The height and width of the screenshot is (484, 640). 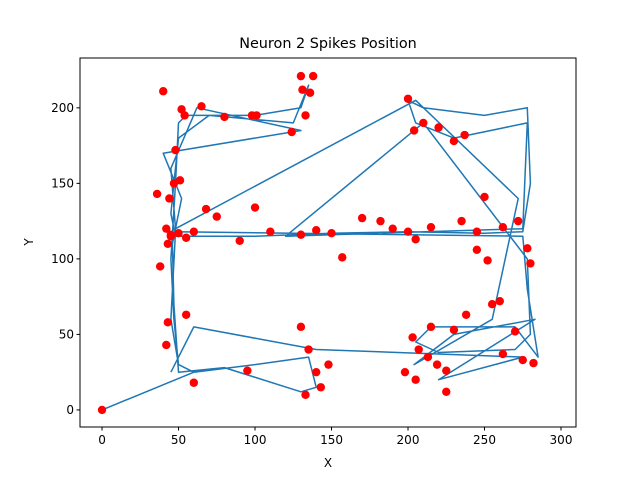 I want to click on x-tick-label: 200, so click(x=408, y=440).